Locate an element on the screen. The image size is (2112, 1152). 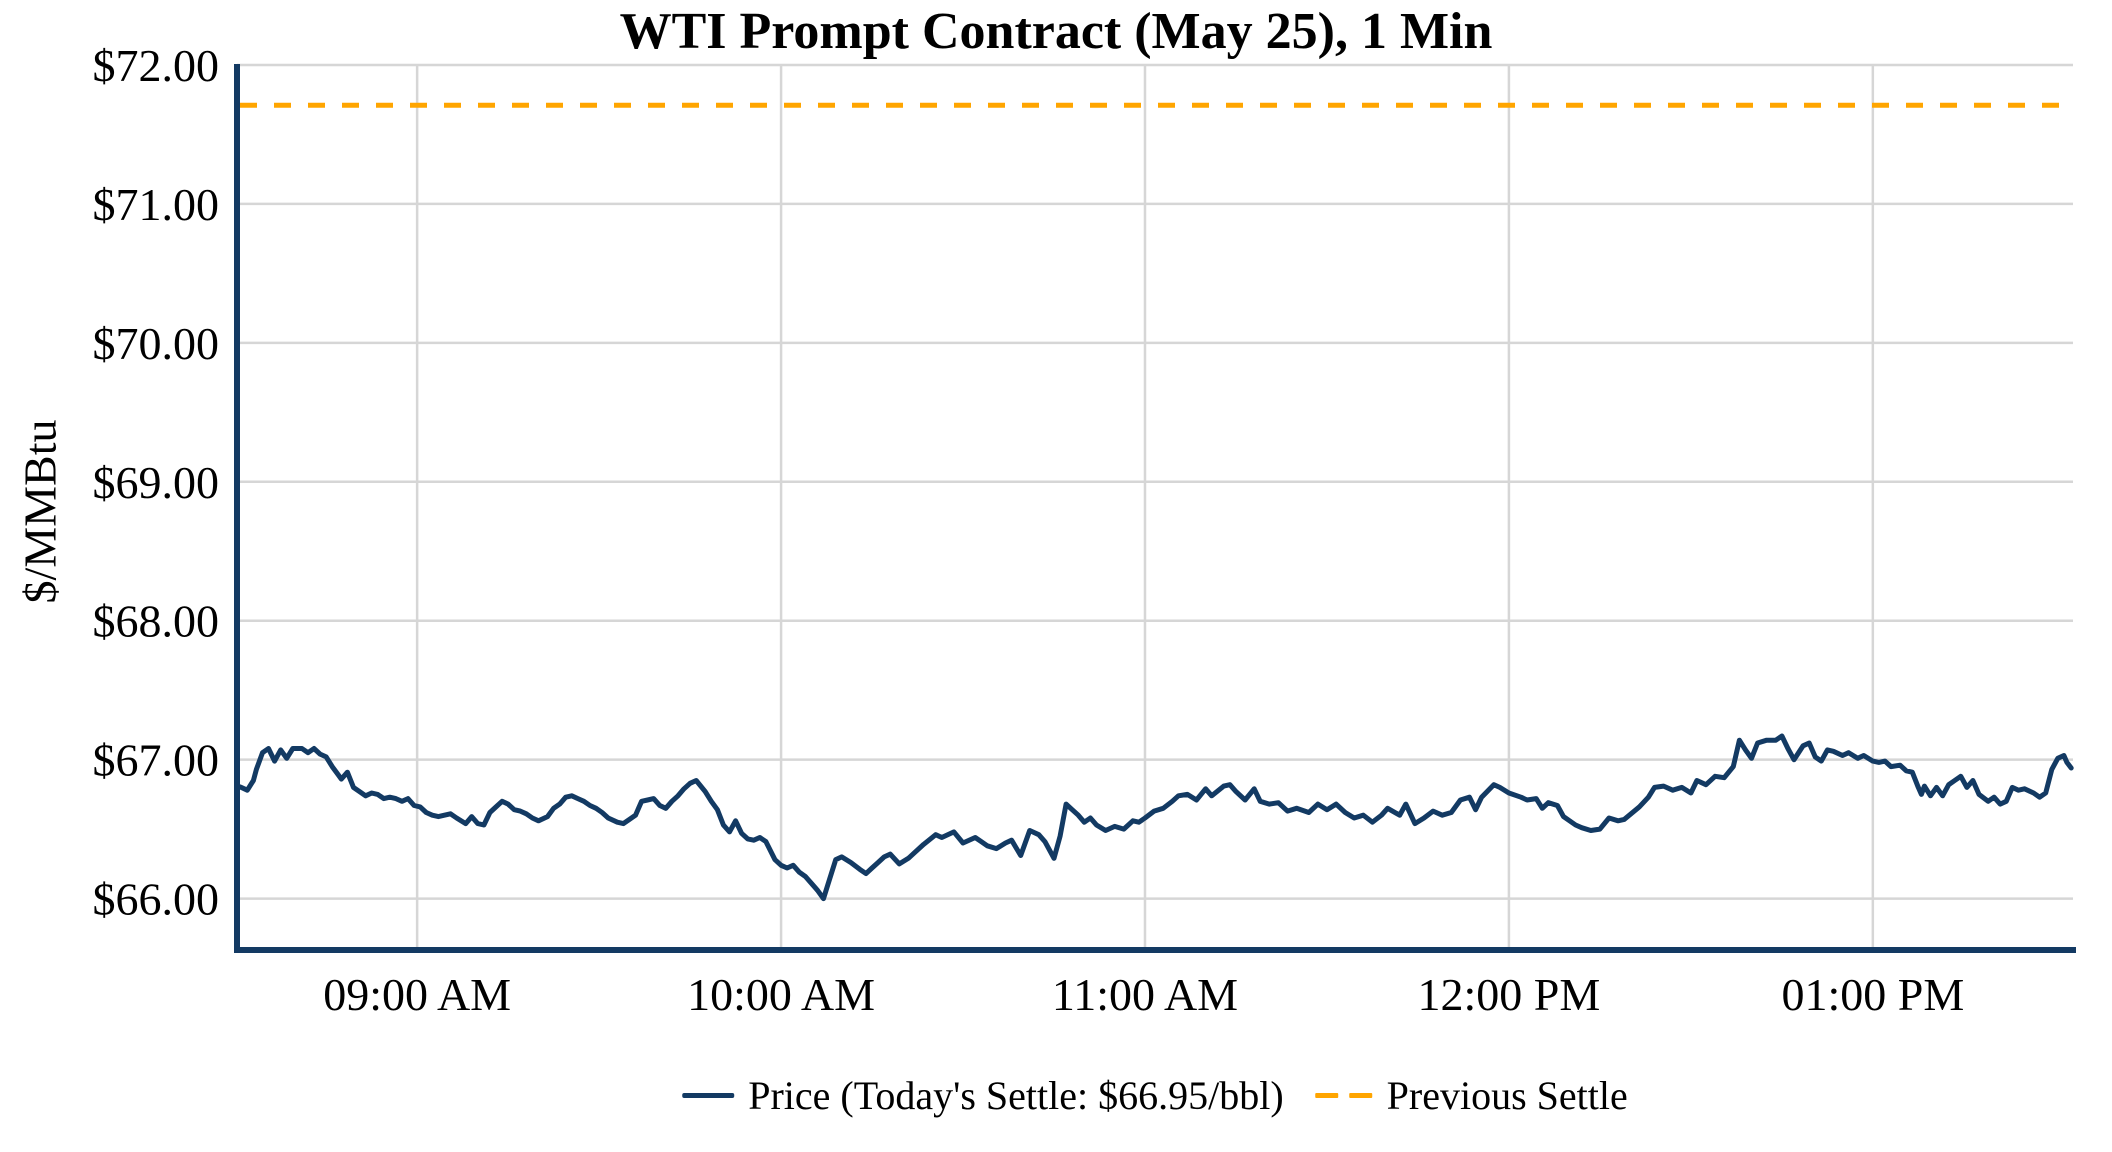
chart-title: WTI Prompt Contract (May 25), 1 Min is located at coordinates (1056, 31).